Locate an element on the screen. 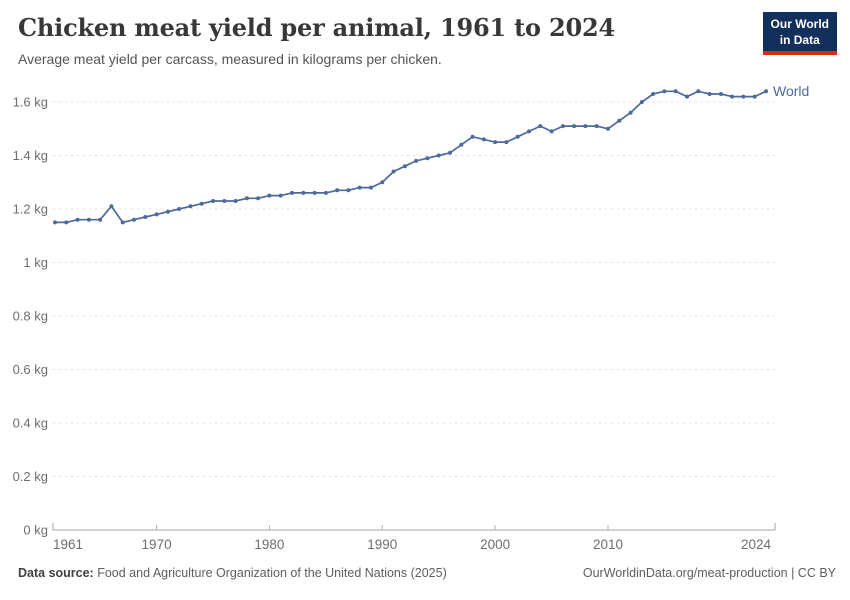 The height and width of the screenshot is (600, 850). y-tick-label: 0 kg is located at coordinates (35, 530).